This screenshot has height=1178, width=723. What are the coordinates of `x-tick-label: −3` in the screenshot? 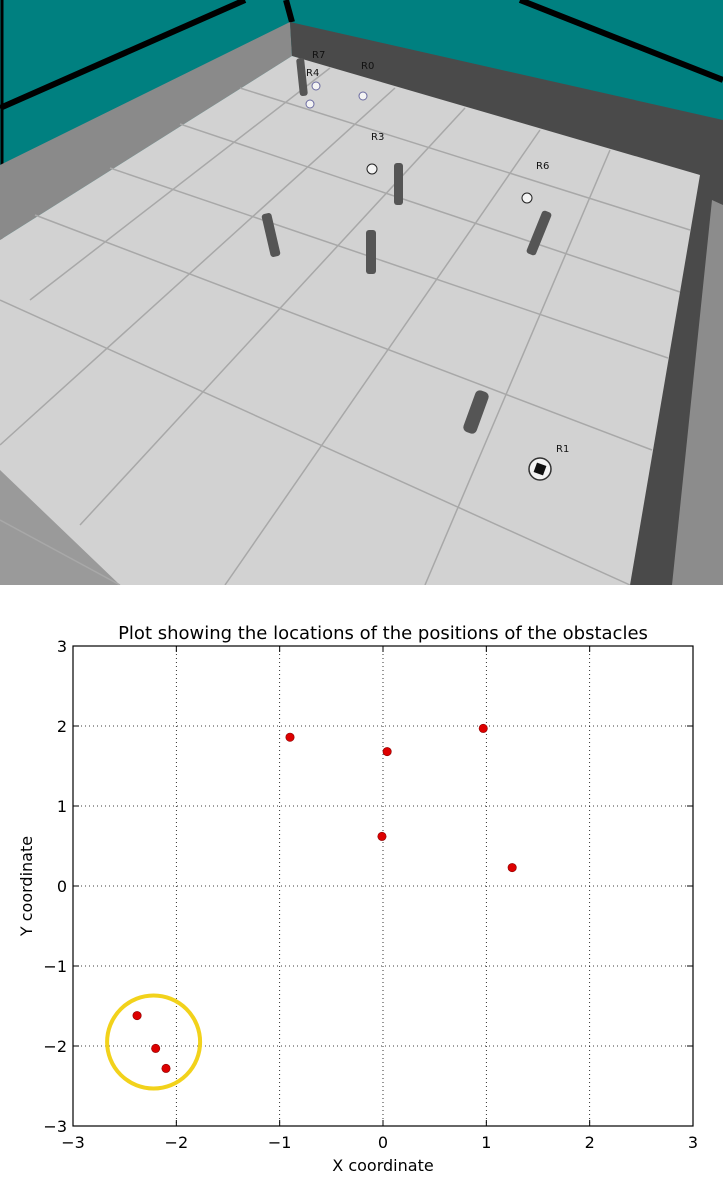 It's located at (73, 1142).